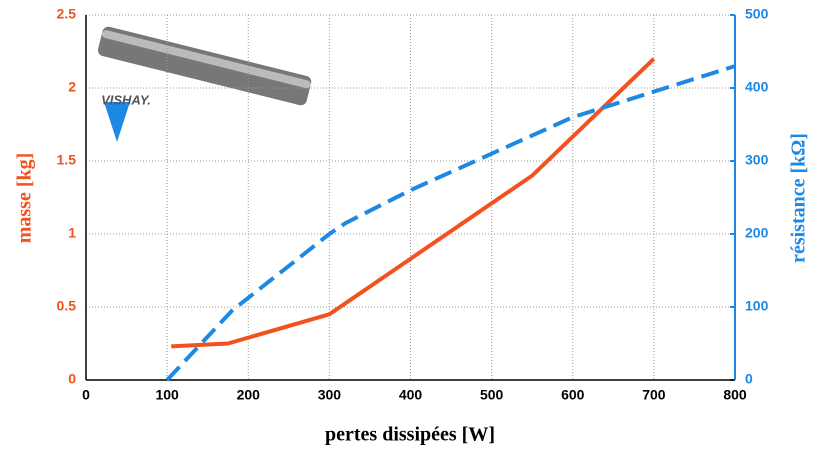 This screenshot has height=455, width=821. I want to click on y2-tick-label: 500, so click(757, 14).